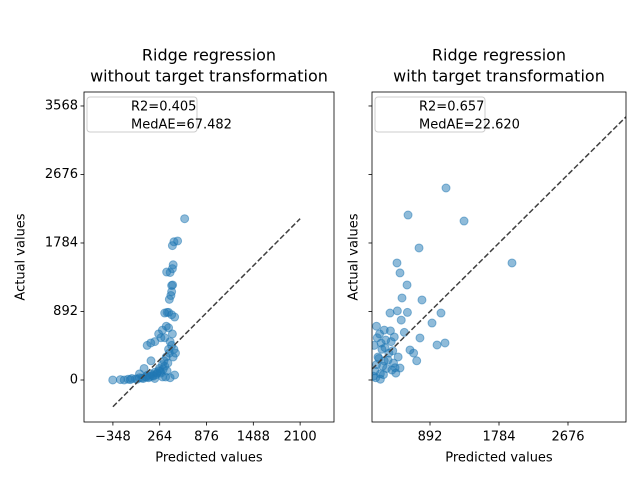 Image resolution: width=640 pixels, height=480 pixels. Describe the element at coordinates (430, 437) in the screenshot. I see `x-tick-label: 892` at that location.